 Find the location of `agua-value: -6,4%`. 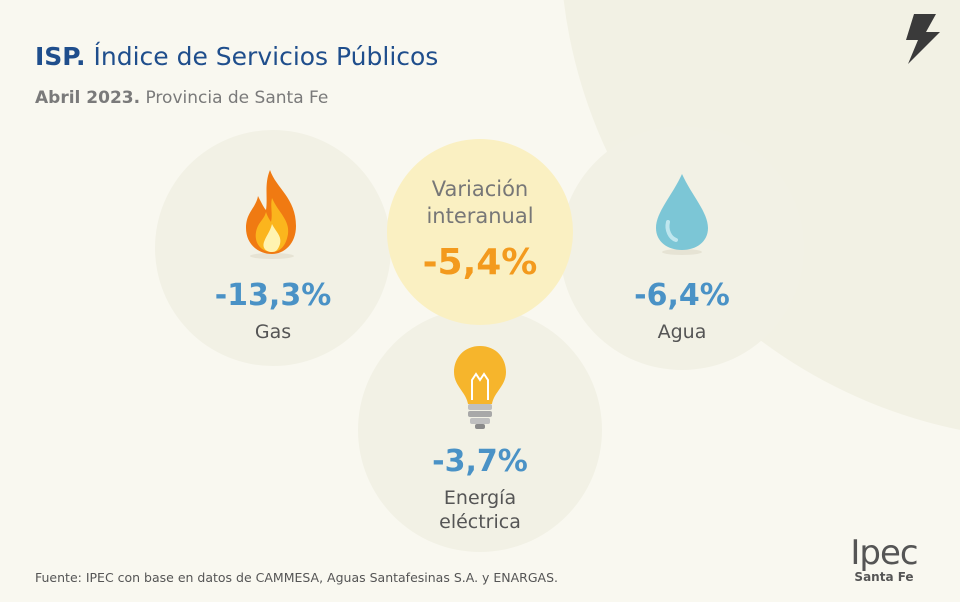

agua-value: -6,4% is located at coordinates (682, 295).